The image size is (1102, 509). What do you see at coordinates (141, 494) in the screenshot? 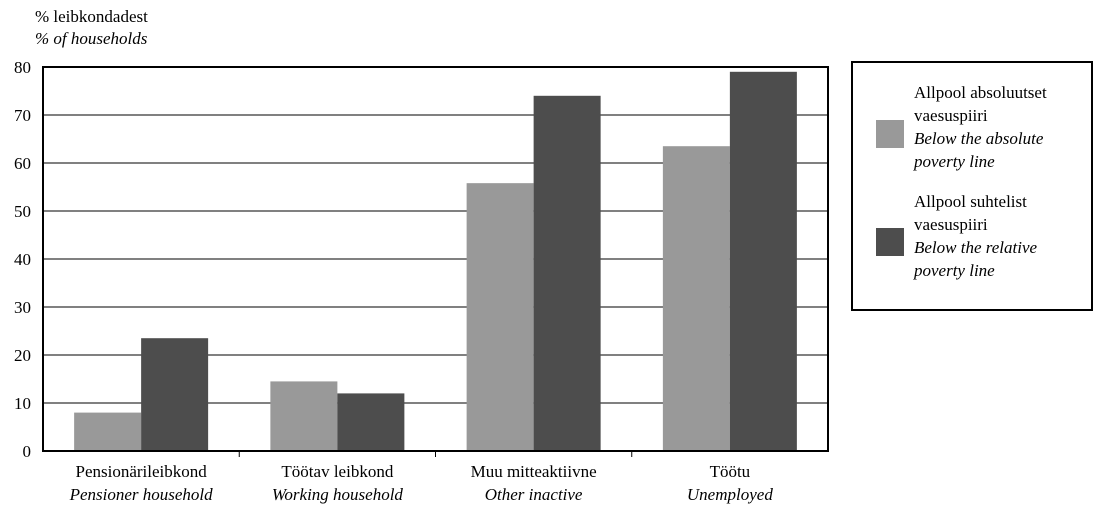
I see `x-tick-label-english: Pensioner household` at bounding box center [141, 494].